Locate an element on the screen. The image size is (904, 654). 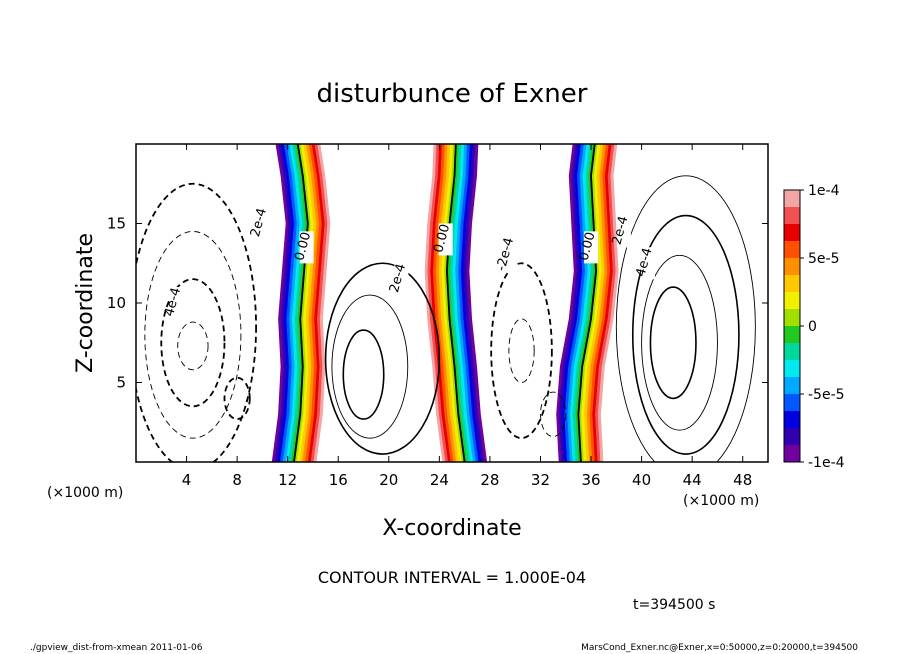
x-tick-label: 12 is located at coordinates (287, 480).